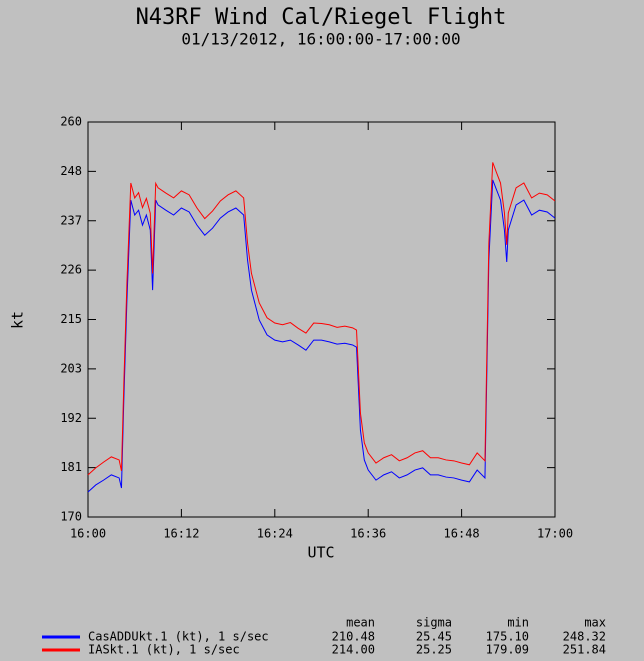 The width and height of the screenshot is (644, 661). What do you see at coordinates (181, 534) in the screenshot?
I see `x-tick-label: 16:12` at bounding box center [181, 534].